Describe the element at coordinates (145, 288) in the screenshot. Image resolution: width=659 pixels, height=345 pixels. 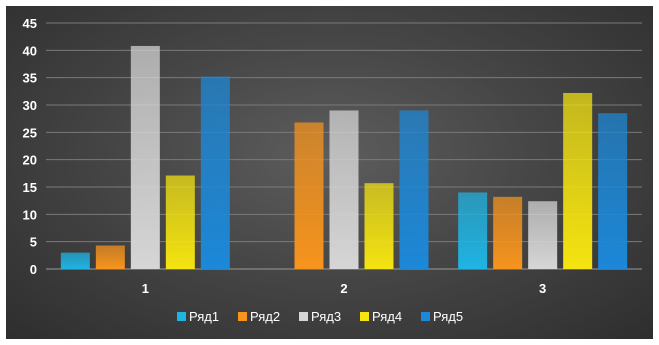
I see `x-tick-label: 1` at that location.